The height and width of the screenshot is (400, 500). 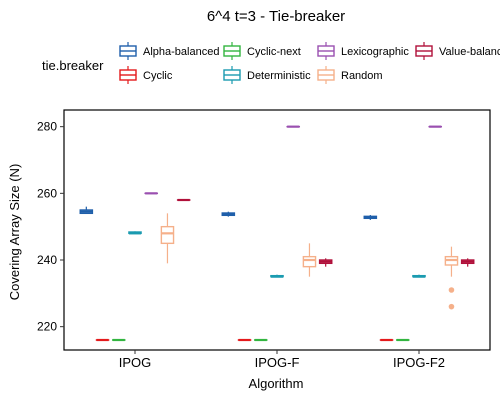 I want to click on legend-item-cyclic: Cyclic, so click(x=146, y=75).